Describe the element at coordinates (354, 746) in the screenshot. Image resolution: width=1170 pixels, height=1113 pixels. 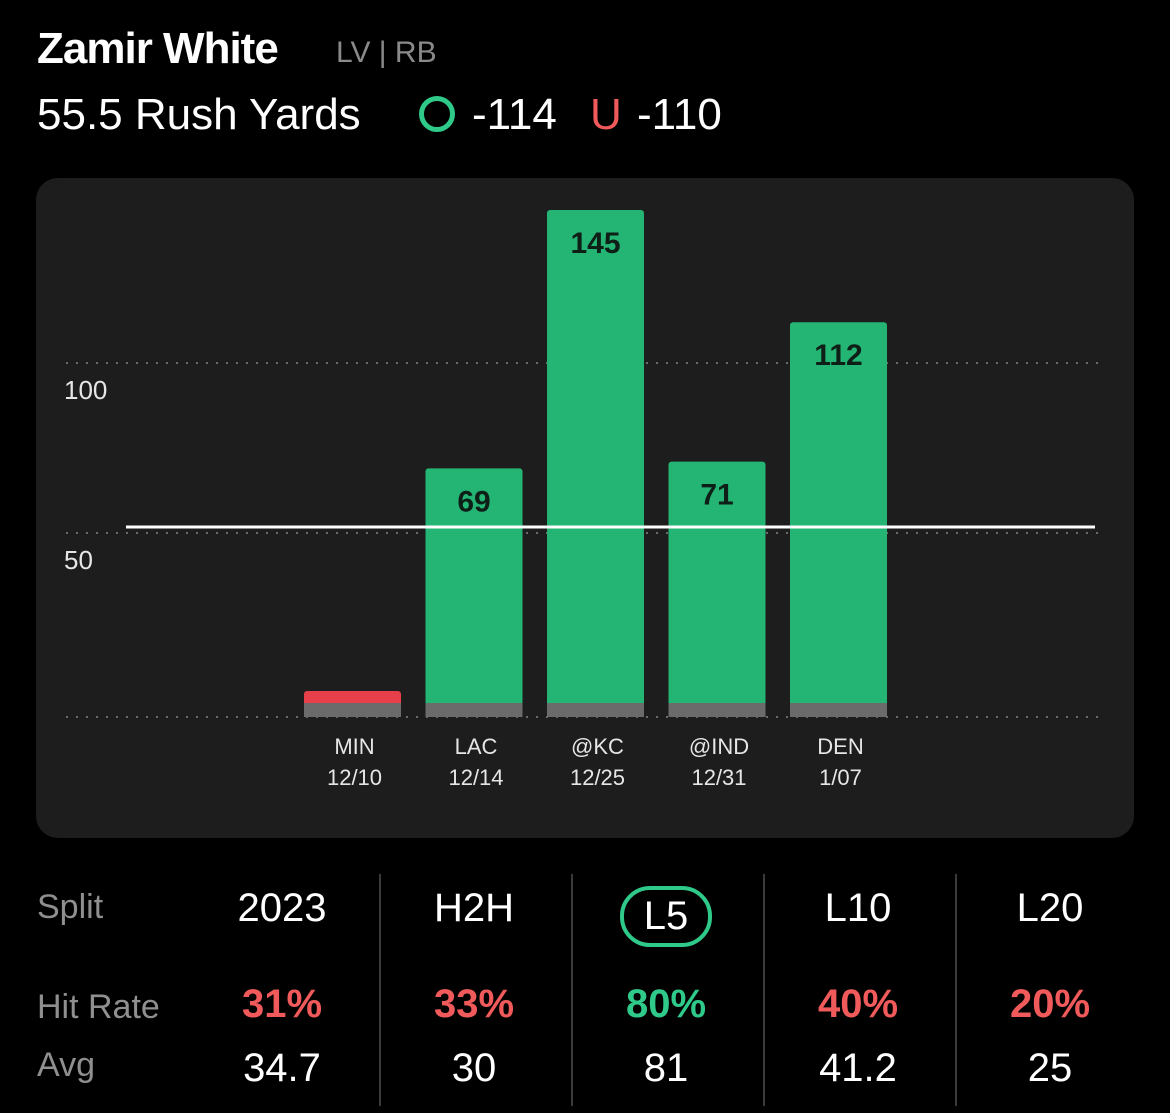
I see `x-tick-opponent: MIN` at that location.